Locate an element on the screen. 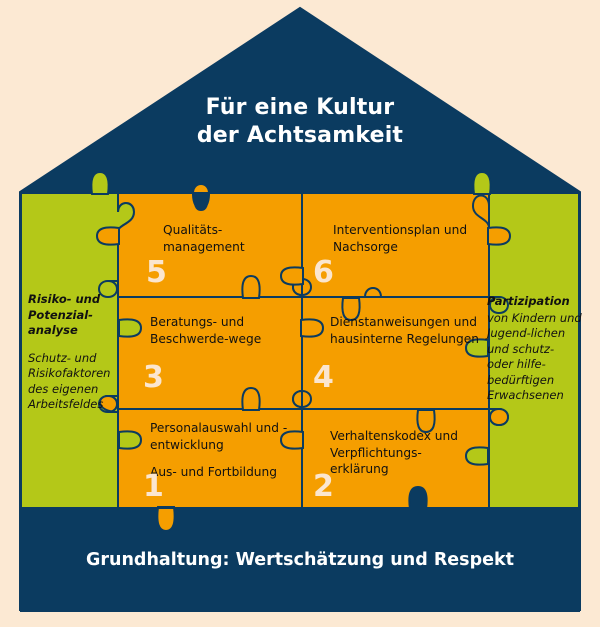 Image resolution: width=600 pixels, height=627 pixels. piece-1-line1: Personalauswahl und -entwicklung is located at coordinates (219, 436).